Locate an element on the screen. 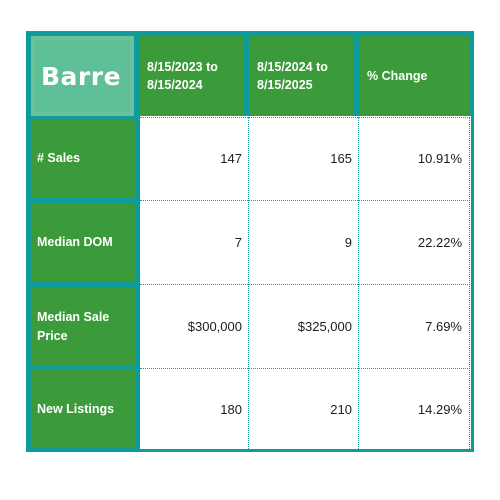 This screenshot has width=500, height=500. cell-sales-period-1: 147 is located at coordinates (195, 158).